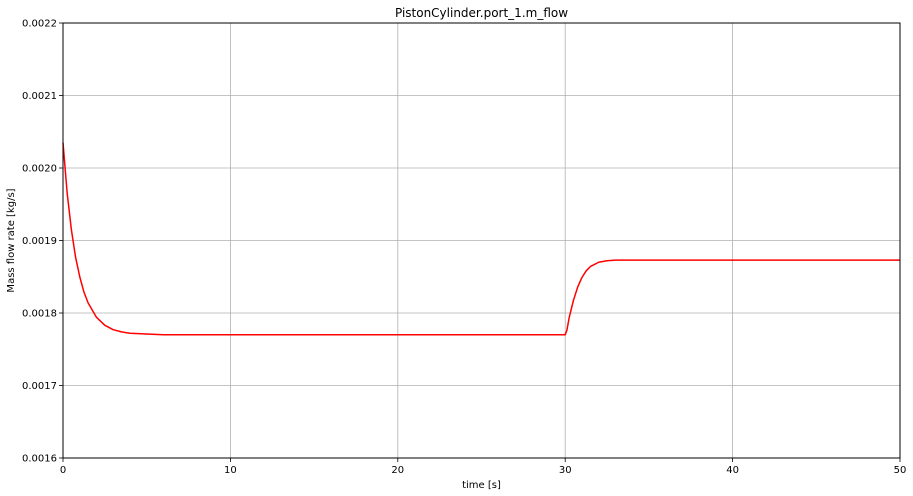 The height and width of the screenshot is (496, 913). I want to click on chart-title: PistonCylinder.port_1.m_flow, so click(481, 13).